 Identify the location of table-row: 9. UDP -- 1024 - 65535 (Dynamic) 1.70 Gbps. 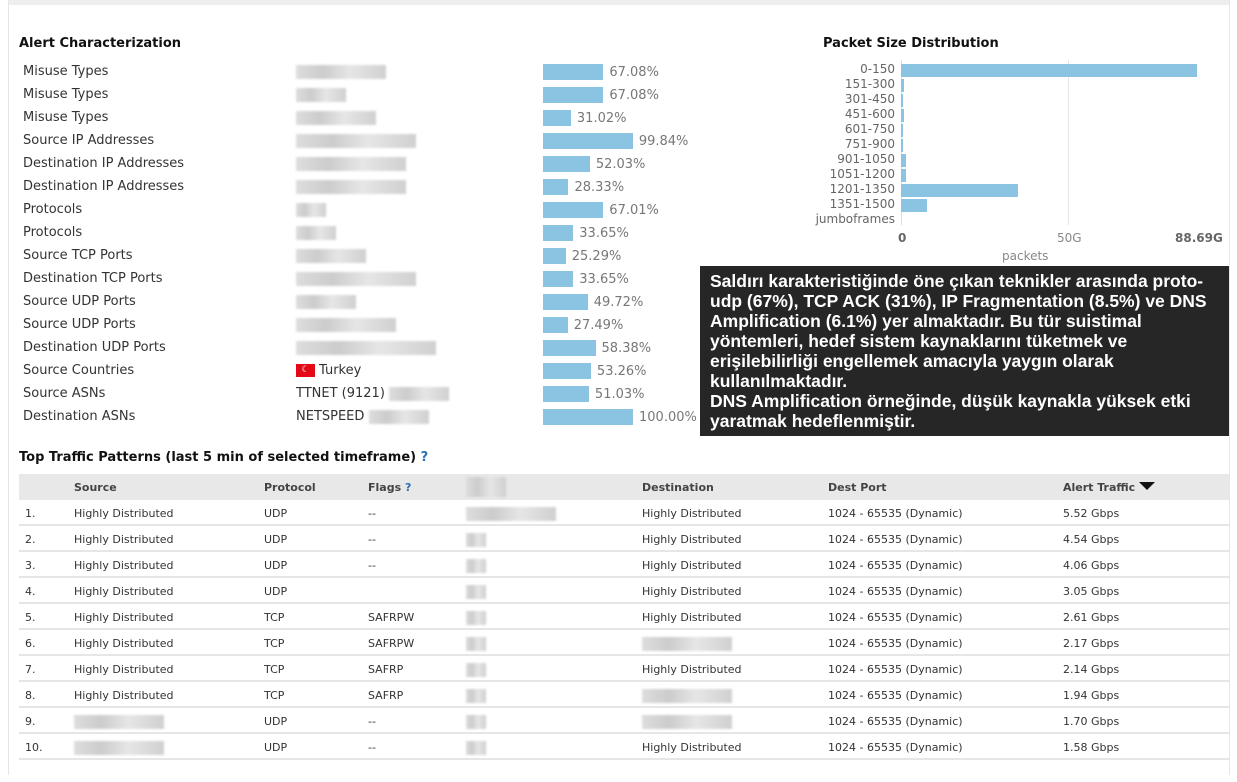
(624, 721).